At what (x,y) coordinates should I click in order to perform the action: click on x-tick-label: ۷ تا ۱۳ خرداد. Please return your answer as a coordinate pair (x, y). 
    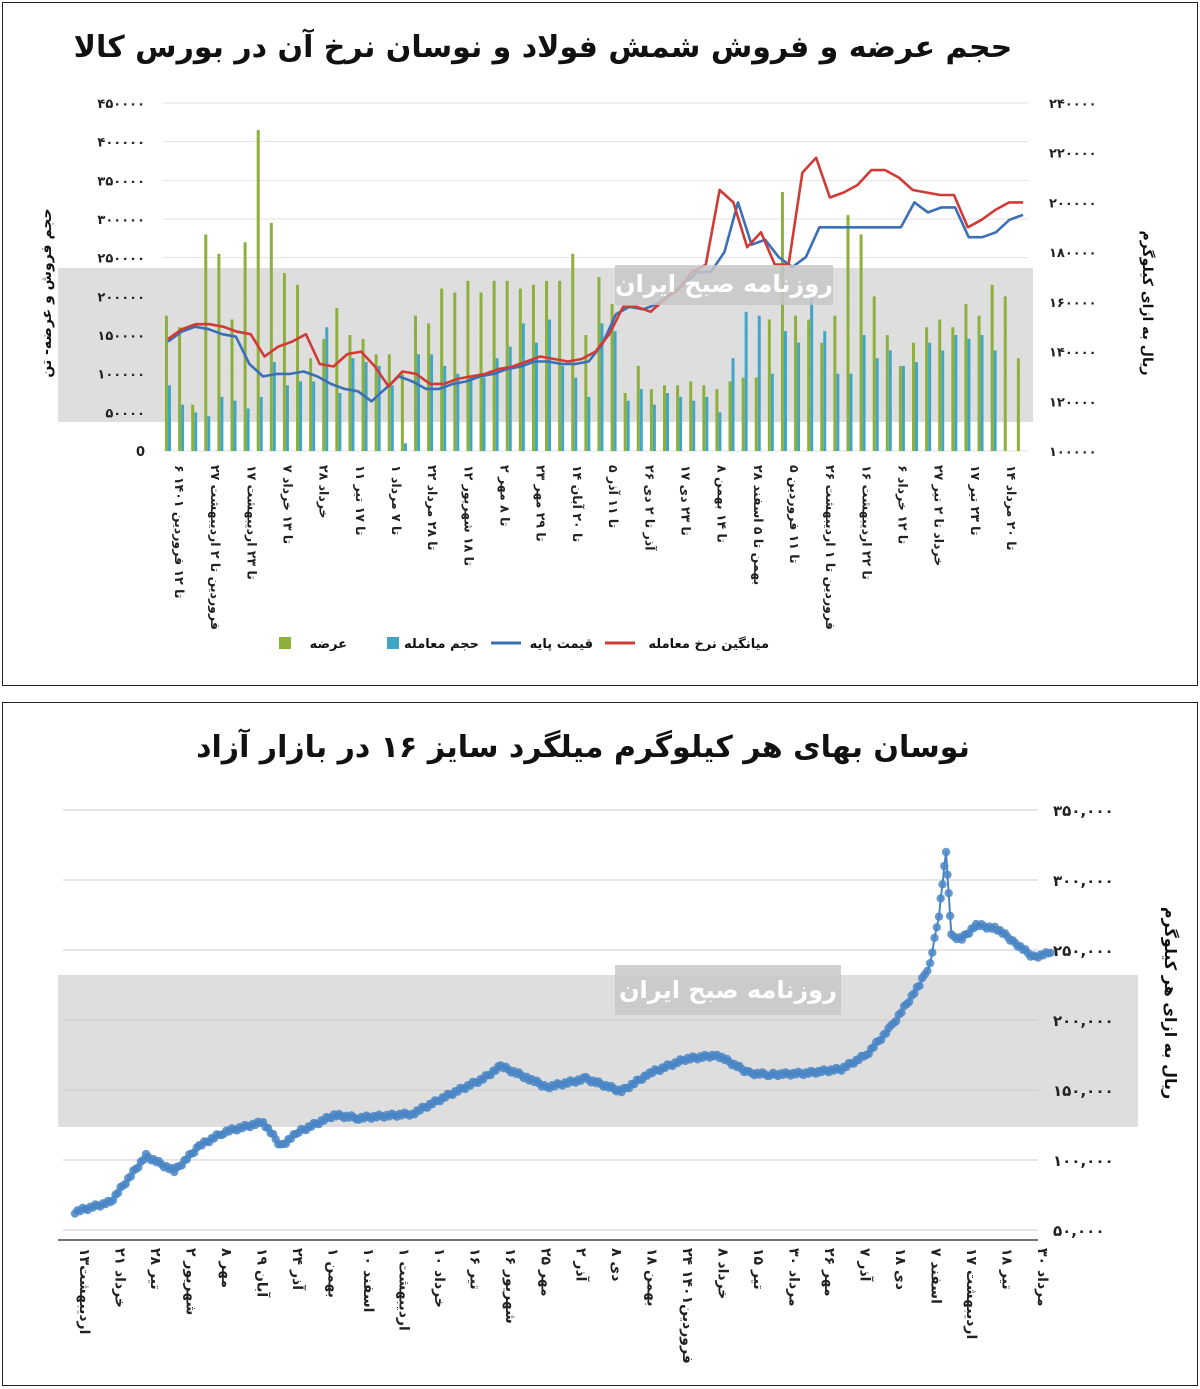
    Looking at the image, I should click on (288, 504).